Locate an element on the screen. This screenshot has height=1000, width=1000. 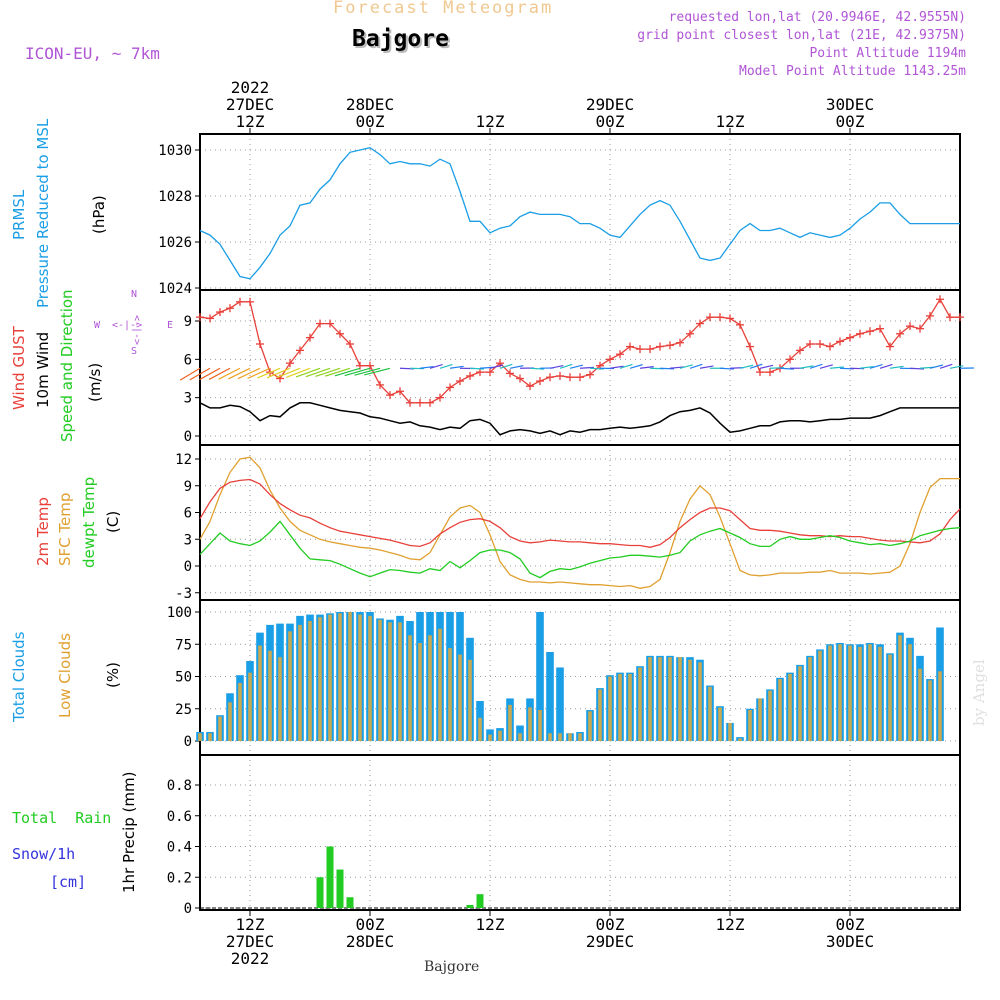
y-tick-label: 0.8 is located at coordinates (179, 786).